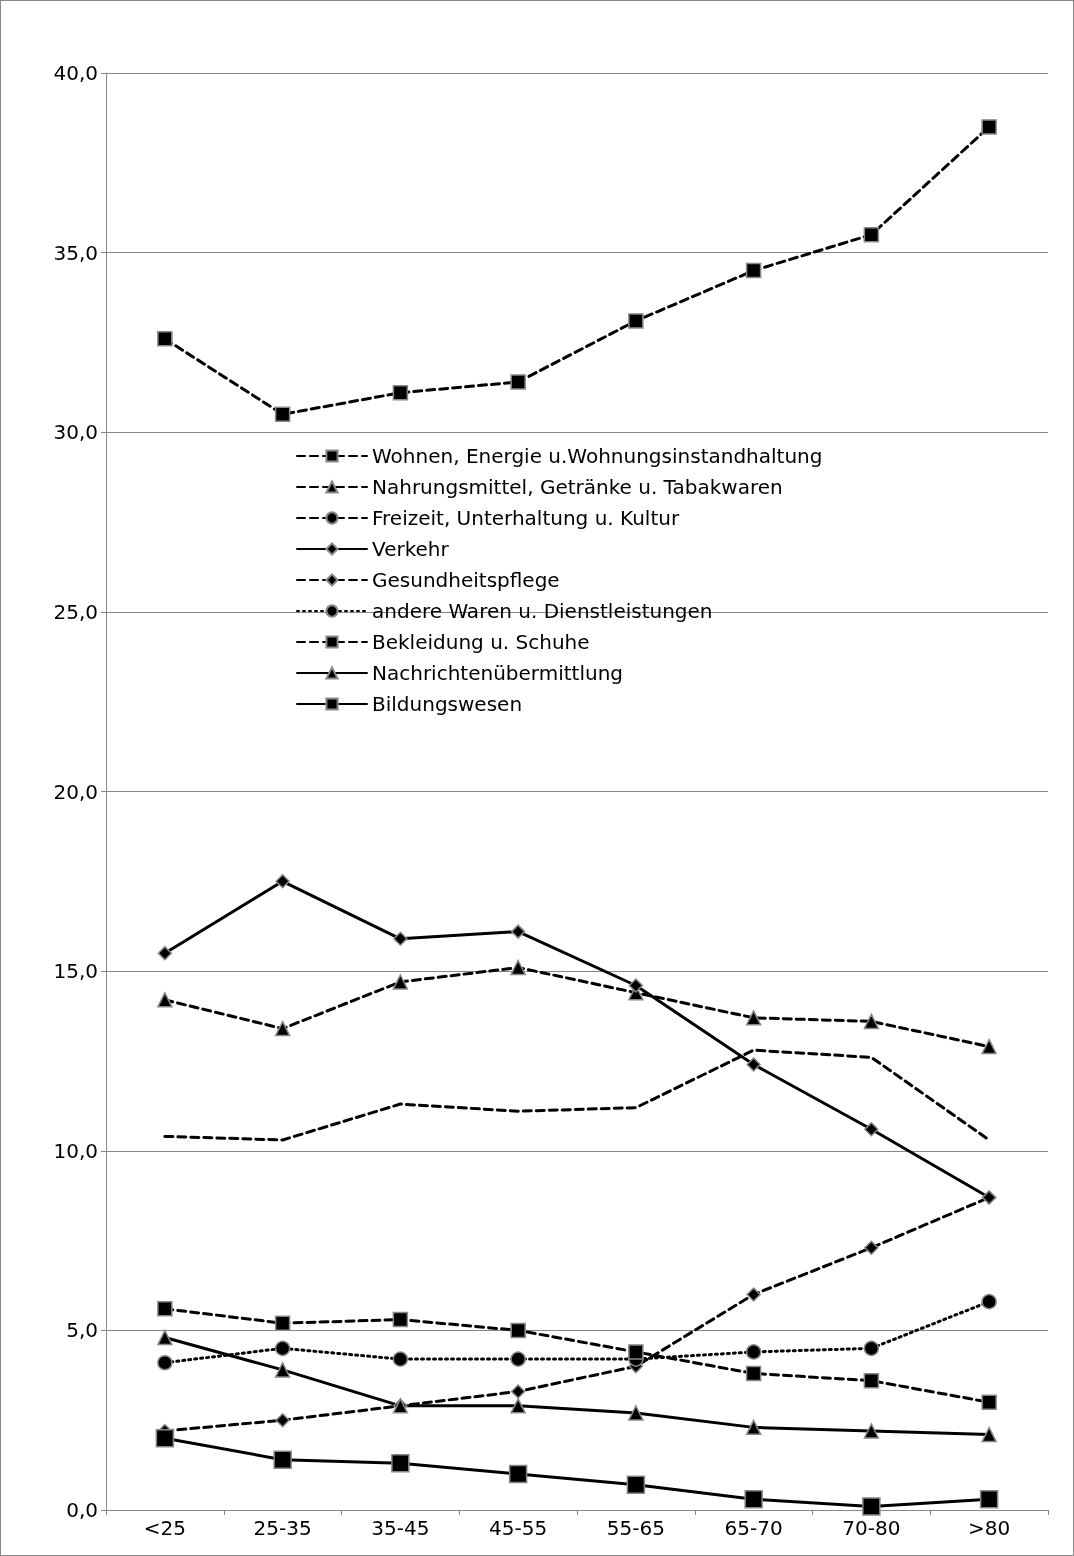 Image resolution: width=1074 pixels, height=1556 pixels. I want to click on legend-label: Verkehr, so click(411, 549).